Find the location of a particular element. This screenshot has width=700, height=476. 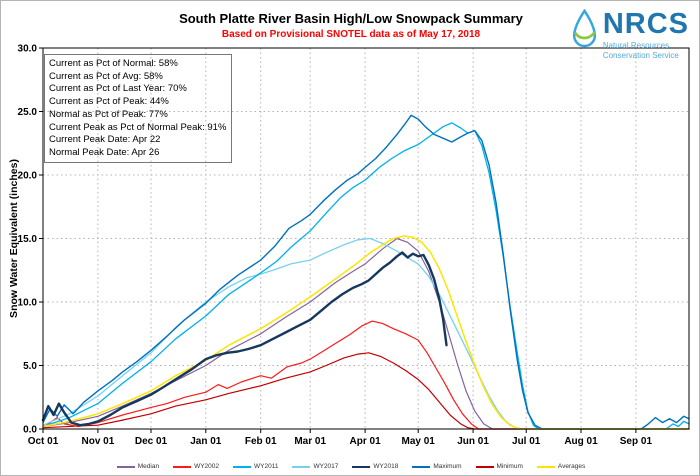

stat-line: Current as Pct of Last Year: 70% is located at coordinates (118, 89).